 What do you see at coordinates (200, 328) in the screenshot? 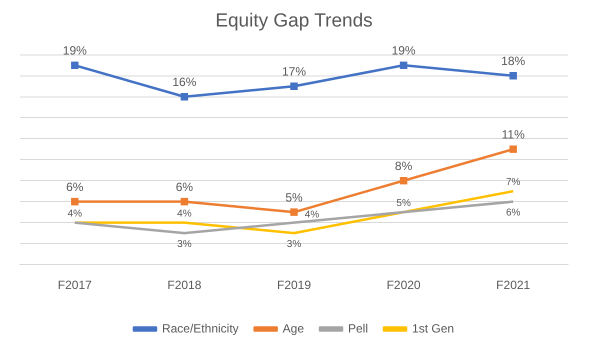
I see `legend-label: Race/Ethnicity` at bounding box center [200, 328].